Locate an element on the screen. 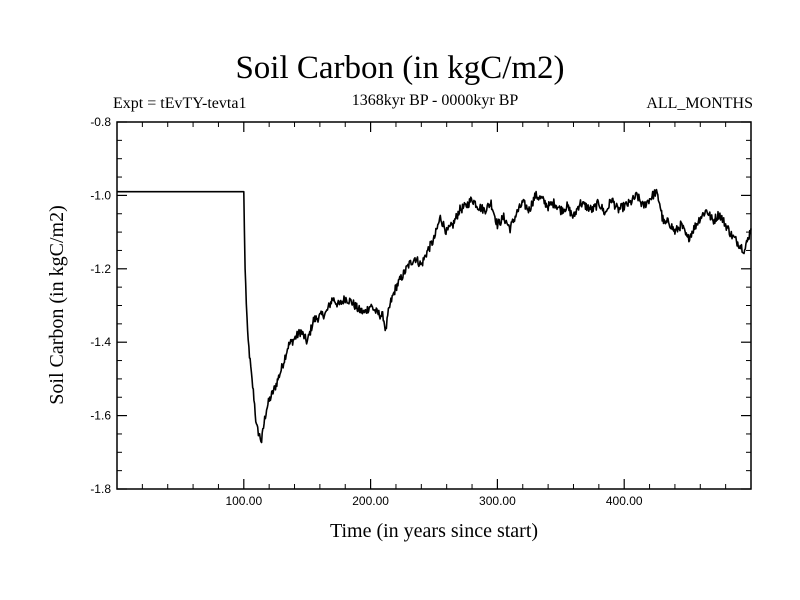 This screenshot has width=800, height=600. y-tick-label: -1.6 is located at coordinates (100, 416).